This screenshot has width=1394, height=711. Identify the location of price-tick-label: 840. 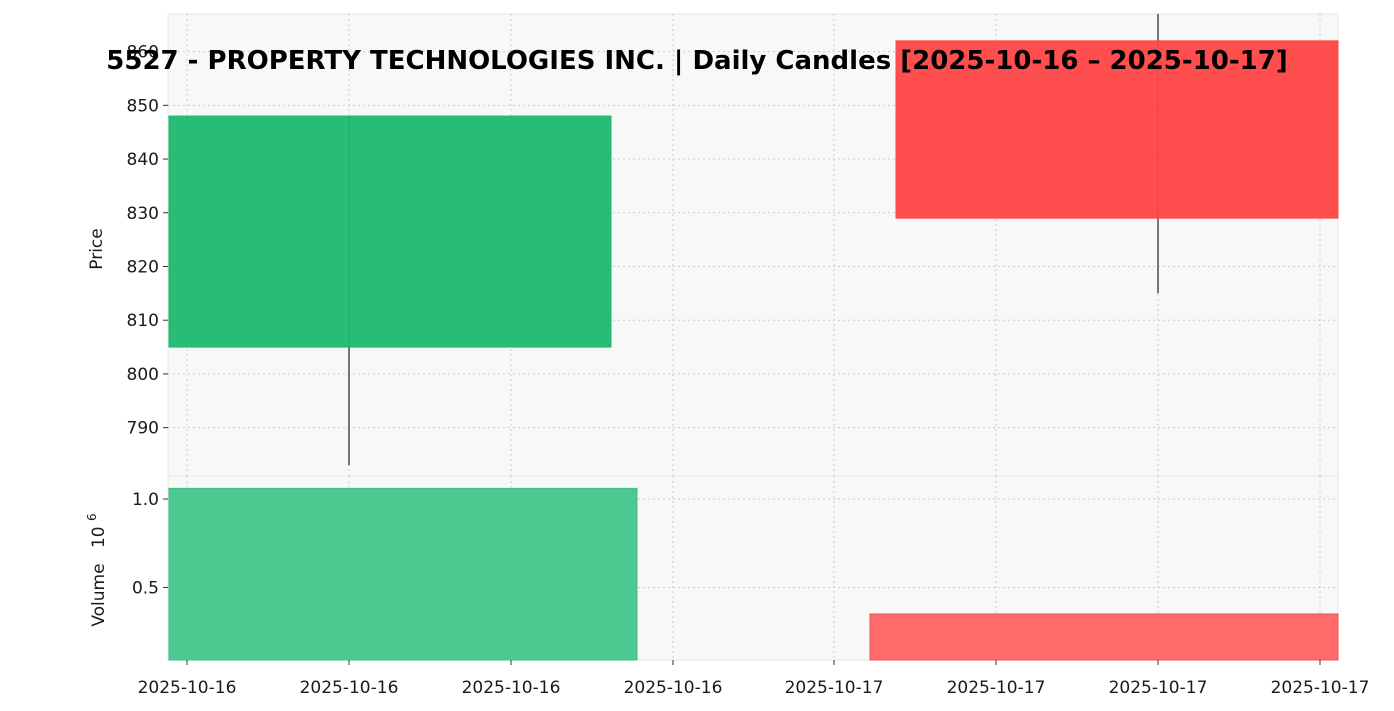
(143, 160).